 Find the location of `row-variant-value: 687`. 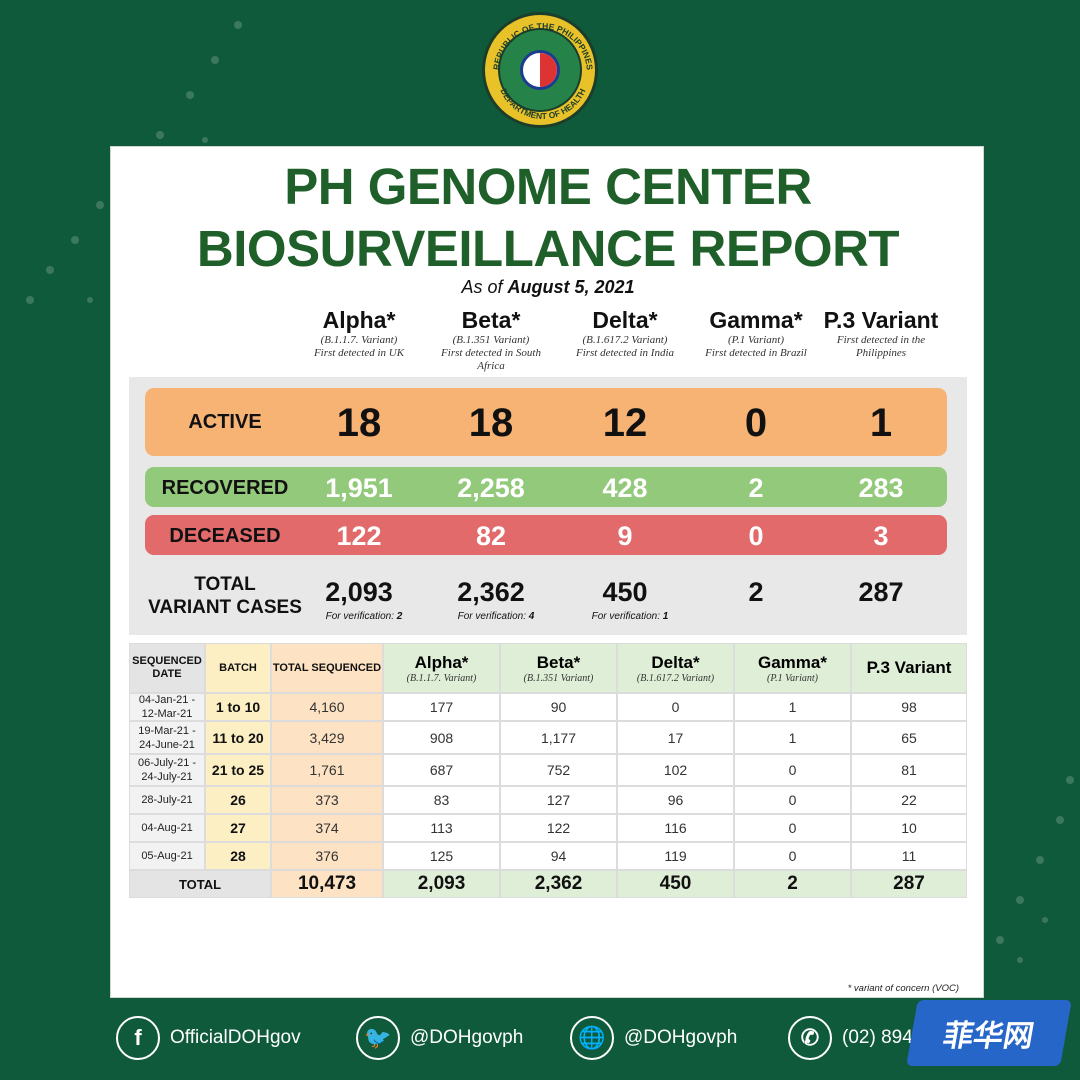

row-variant-value: 687 is located at coordinates (441, 770).